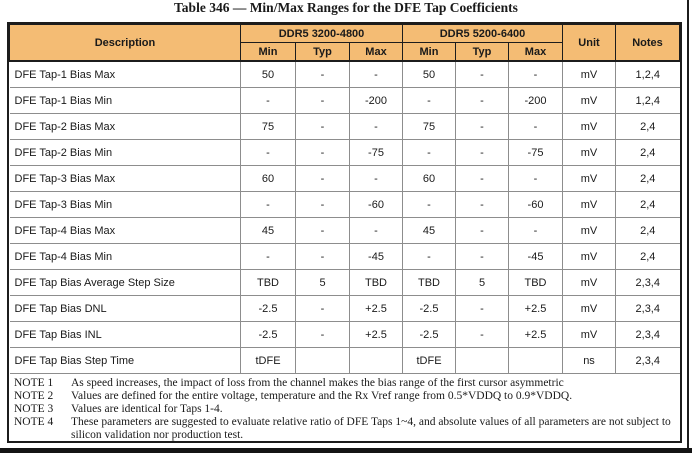  Describe the element at coordinates (268, 52) in the screenshot. I see `col-header-min-1: Min` at that location.